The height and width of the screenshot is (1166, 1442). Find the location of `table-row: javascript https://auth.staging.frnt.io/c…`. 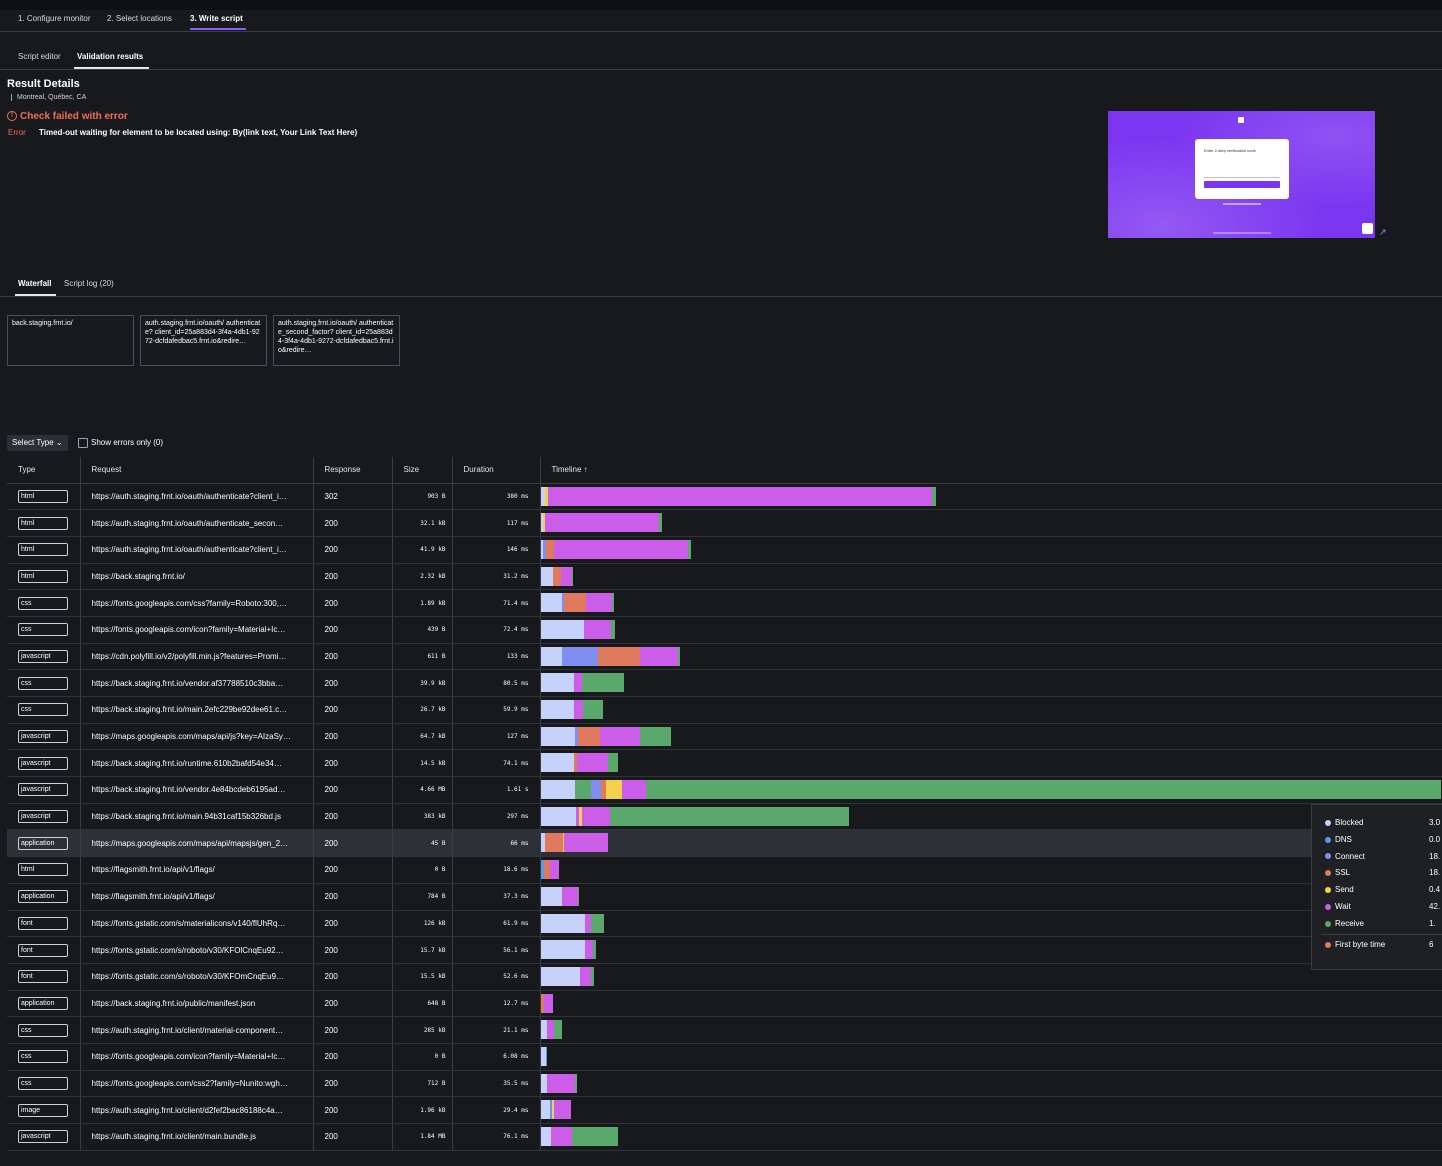

table-row: javascript https://auth.staging.frnt.io/c… is located at coordinates (724, 1137).